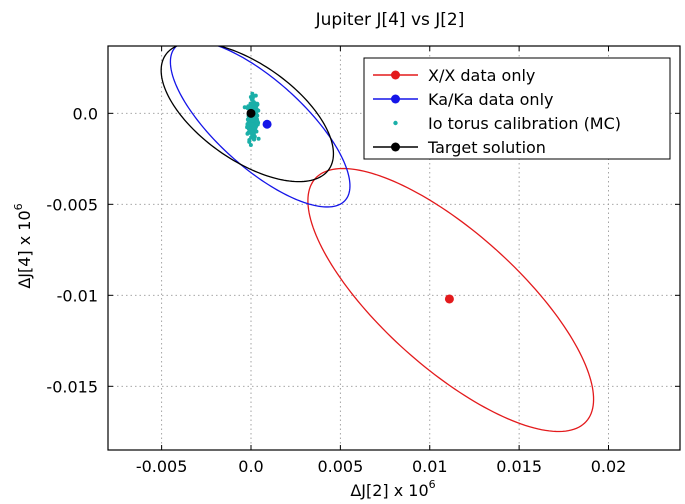  I want to click on legend-target: Target solution, so click(459, 147).